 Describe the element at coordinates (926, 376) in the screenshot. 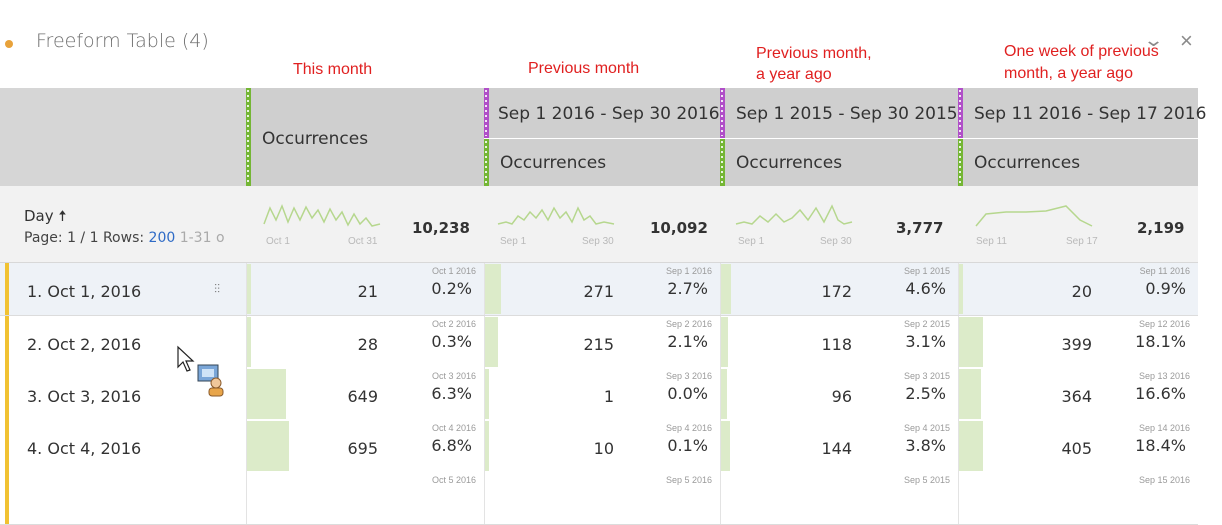

I see `cell-date: Sep 3 2015` at that location.